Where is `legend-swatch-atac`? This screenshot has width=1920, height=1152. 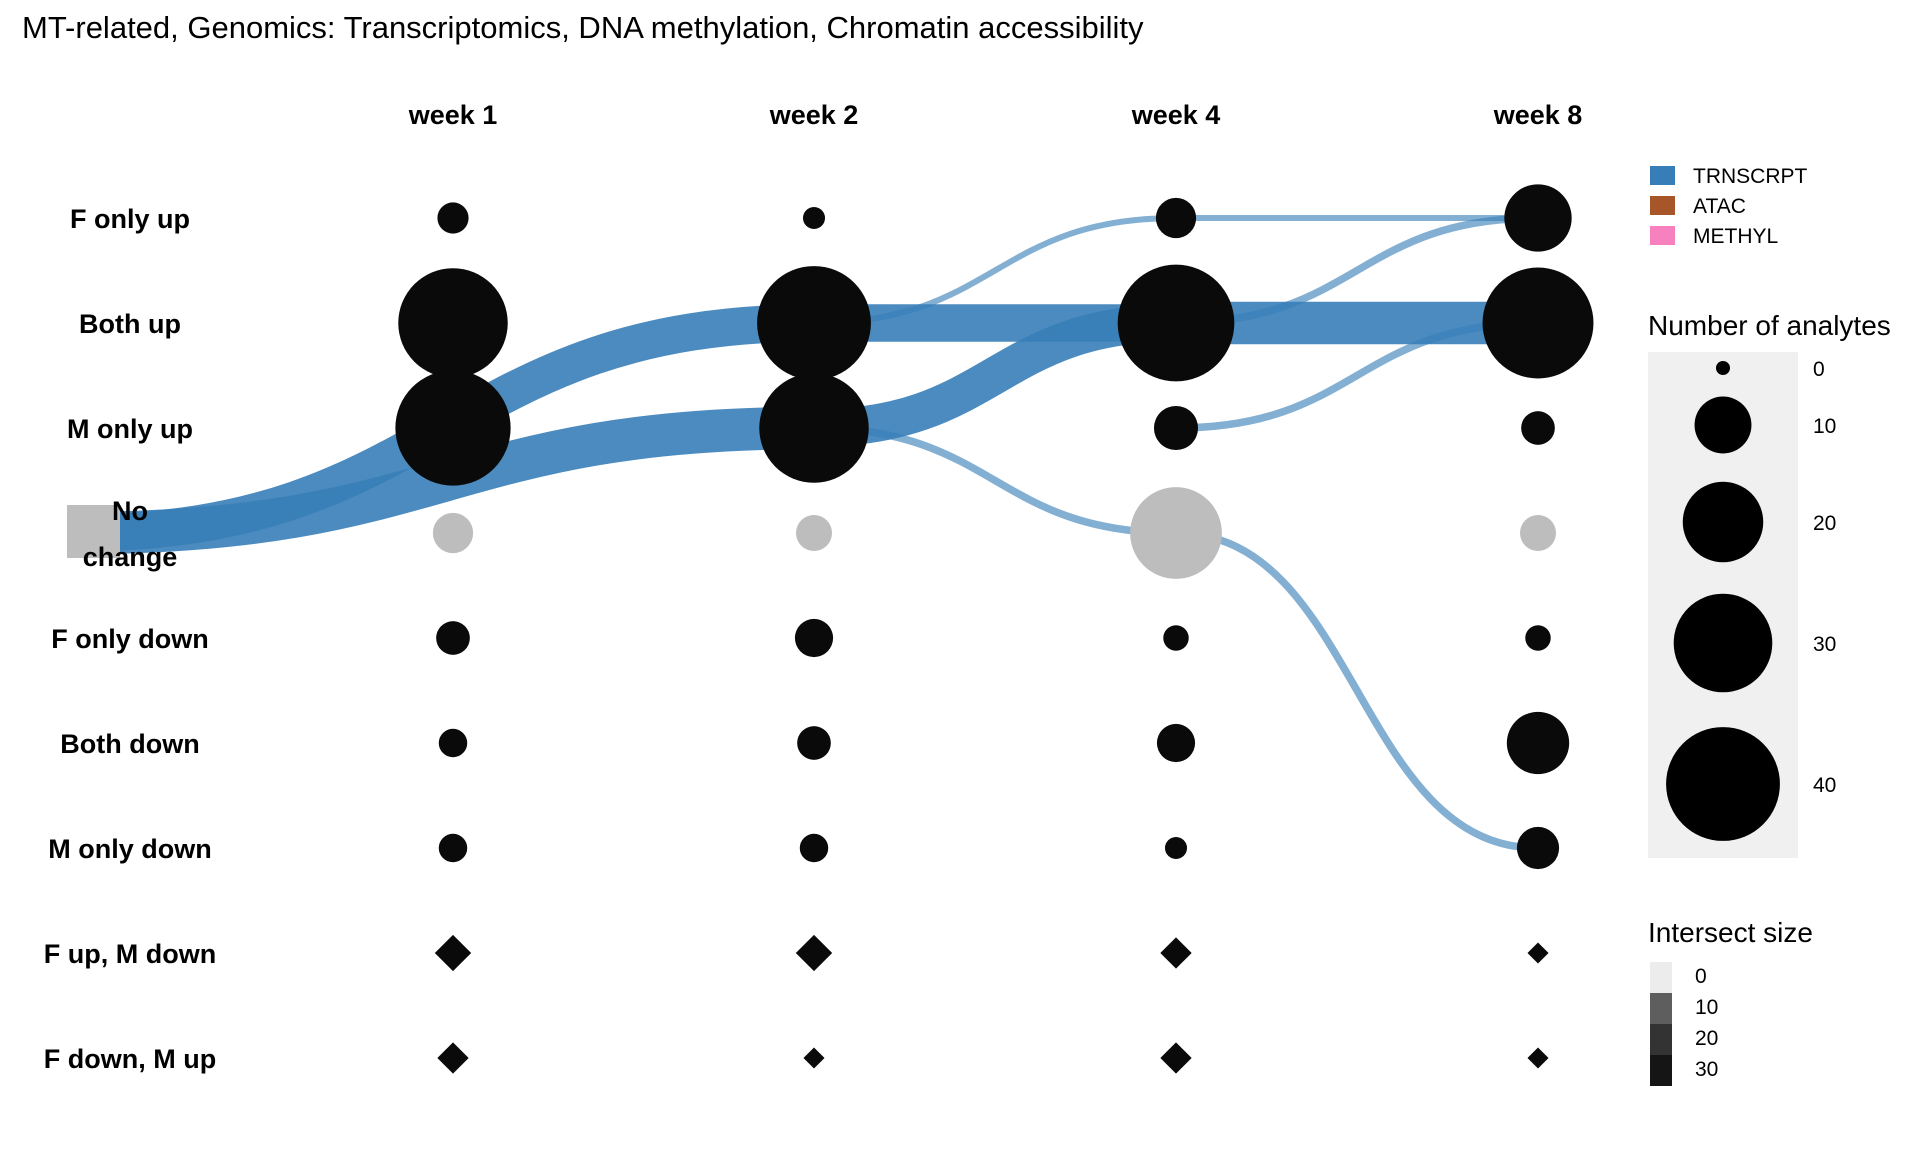
legend-swatch-atac is located at coordinates (1662, 205).